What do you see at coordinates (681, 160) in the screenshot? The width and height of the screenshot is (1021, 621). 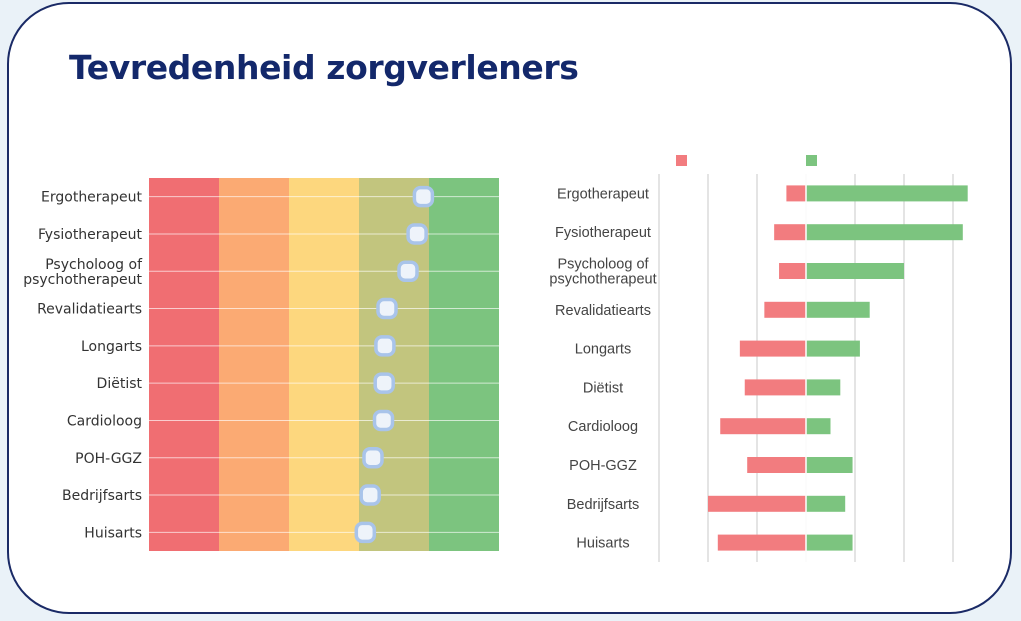 I see `legend-swatch-minst` at bounding box center [681, 160].